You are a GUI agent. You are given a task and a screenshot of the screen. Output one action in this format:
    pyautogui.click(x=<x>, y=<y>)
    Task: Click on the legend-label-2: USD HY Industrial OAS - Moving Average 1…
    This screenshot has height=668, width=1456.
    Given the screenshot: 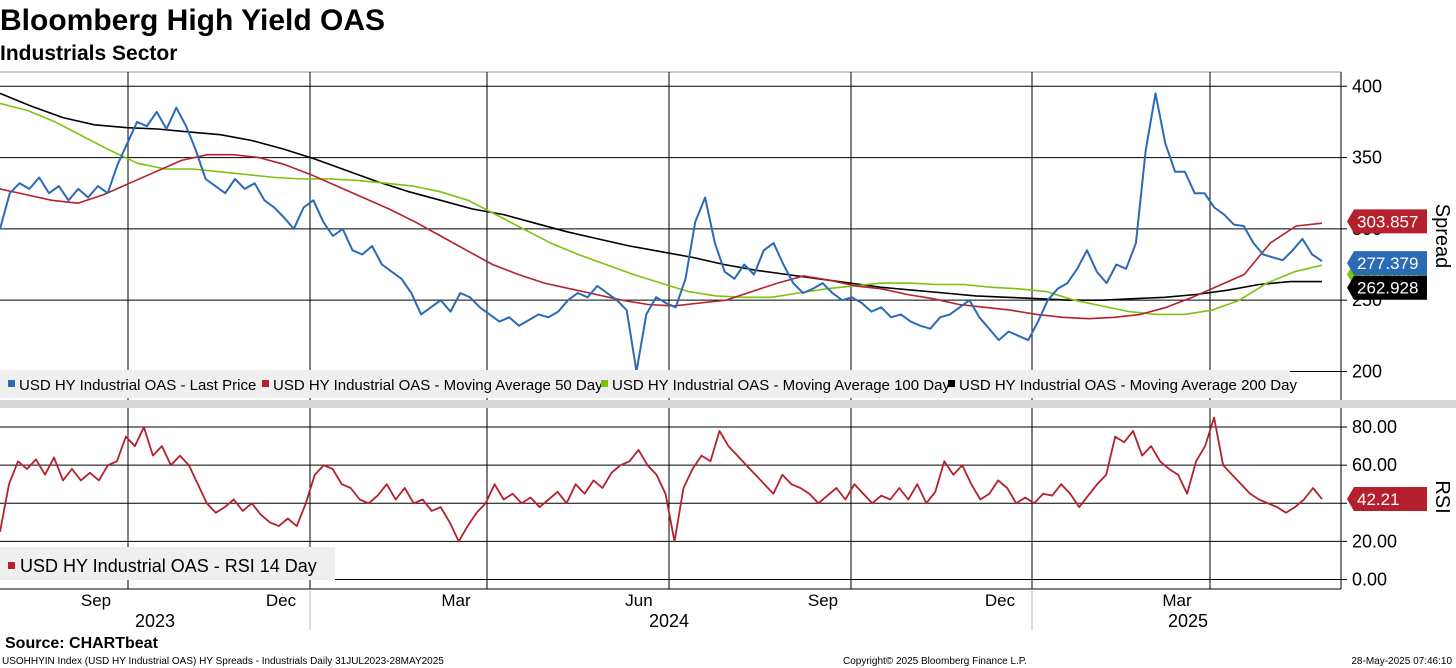 What is the action you would take?
    pyautogui.click(x=781, y=385)
    